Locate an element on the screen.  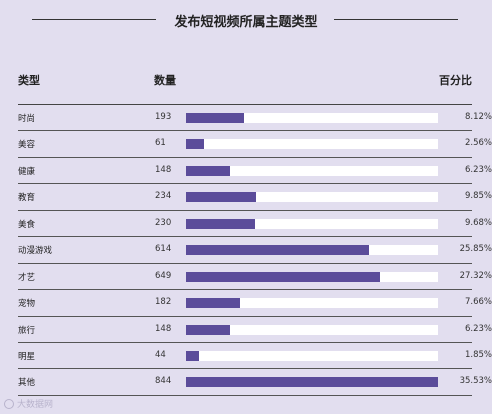
table-row: 宠物 182 7.66% is located at coordinates (255, 303).